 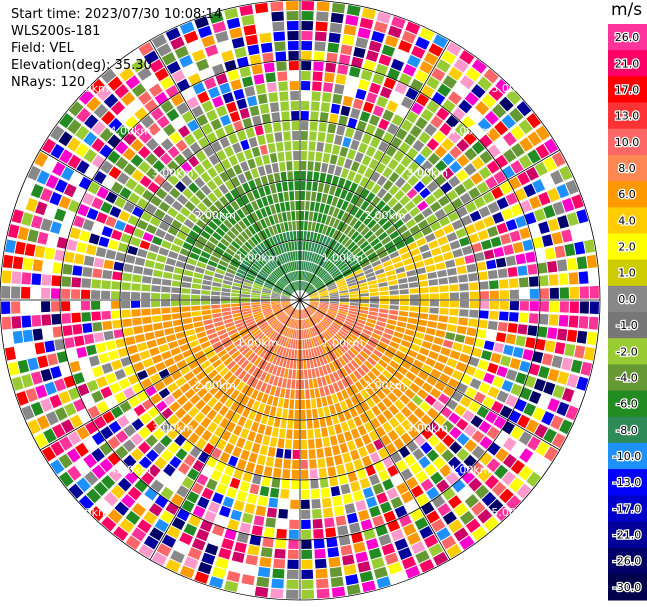 I want to click on colorbar-label: -6.0, so click(x=626, y=404).